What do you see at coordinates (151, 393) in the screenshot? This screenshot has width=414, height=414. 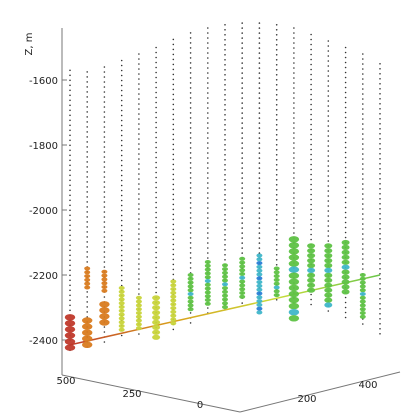 I see `left-floor-axis` at bounding box center [151, 393].